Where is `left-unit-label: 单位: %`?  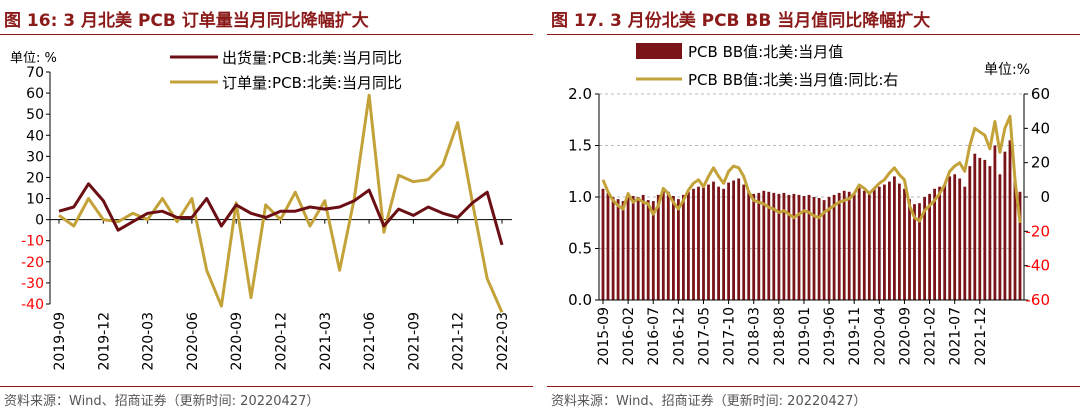
left-unit-label: 单位: % is located at coordinates (33, 58).